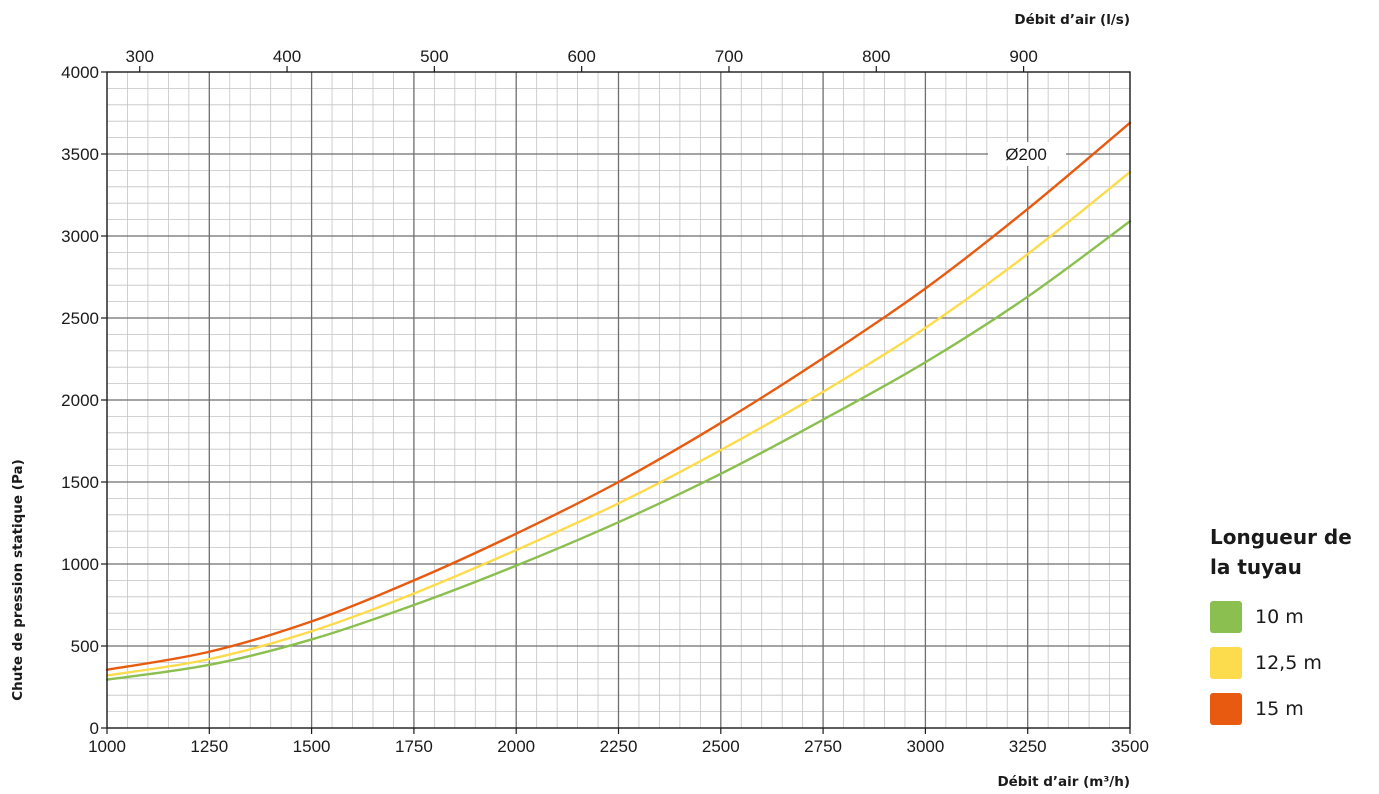 The height and width of the screenshot is (794, 1379). Describe the element at coordinates (925, 746) in the screenshot. I see `x-tick-label: 3000` at that location.